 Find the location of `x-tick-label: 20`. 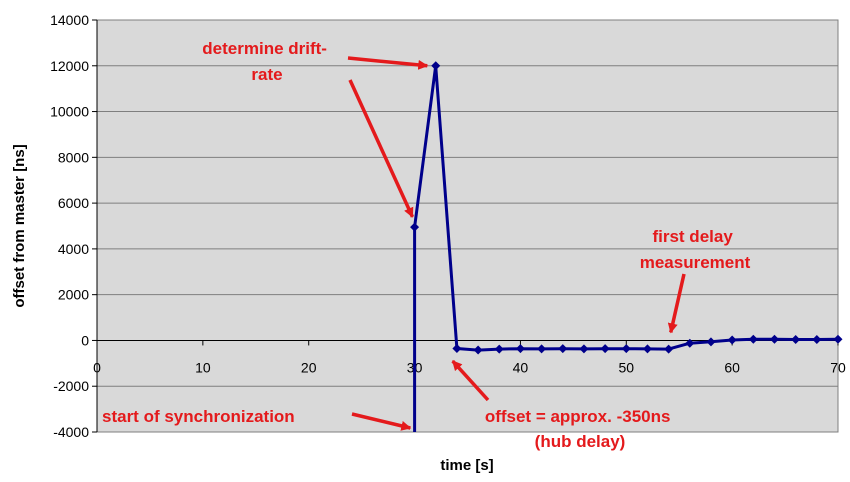

x-tick-label: 20 is located at coordinates (309, 367).